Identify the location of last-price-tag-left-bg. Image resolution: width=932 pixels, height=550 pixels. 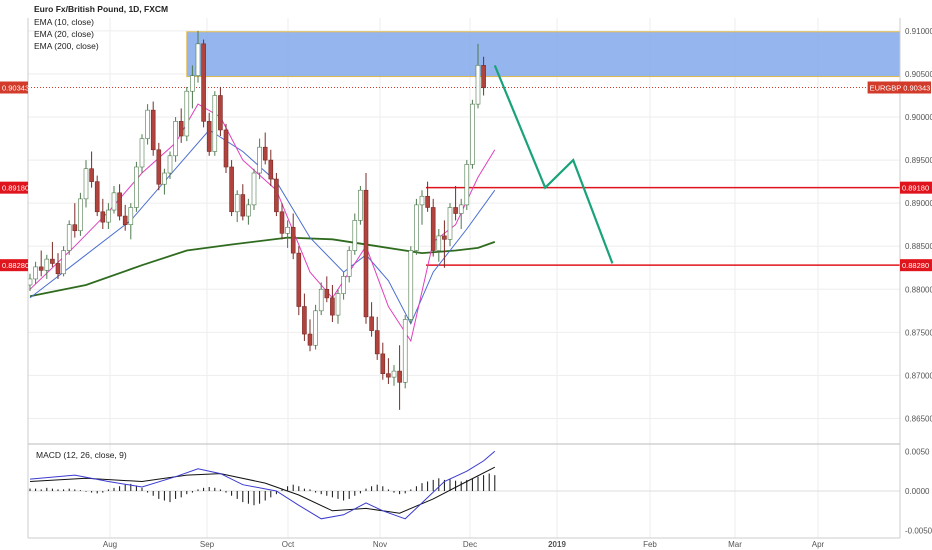
(14, 87).